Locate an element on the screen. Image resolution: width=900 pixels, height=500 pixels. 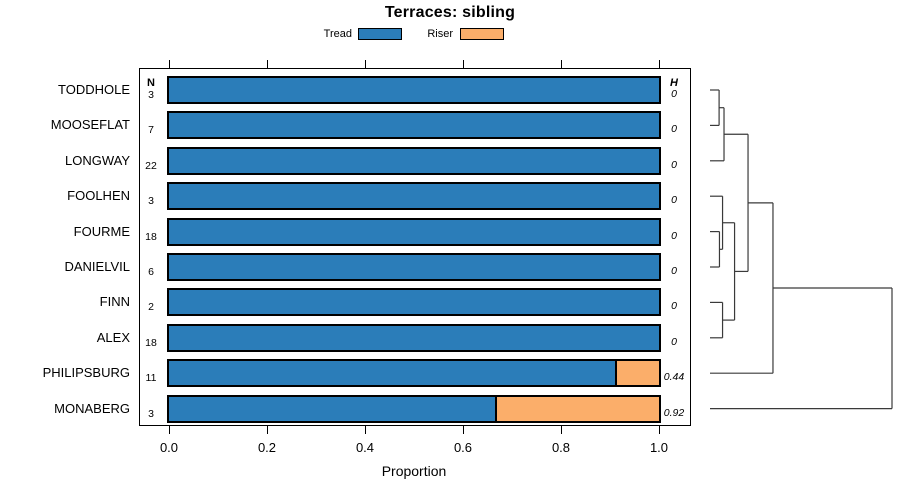
legend-label-tread: Tread is located at coordinates (337, 34).